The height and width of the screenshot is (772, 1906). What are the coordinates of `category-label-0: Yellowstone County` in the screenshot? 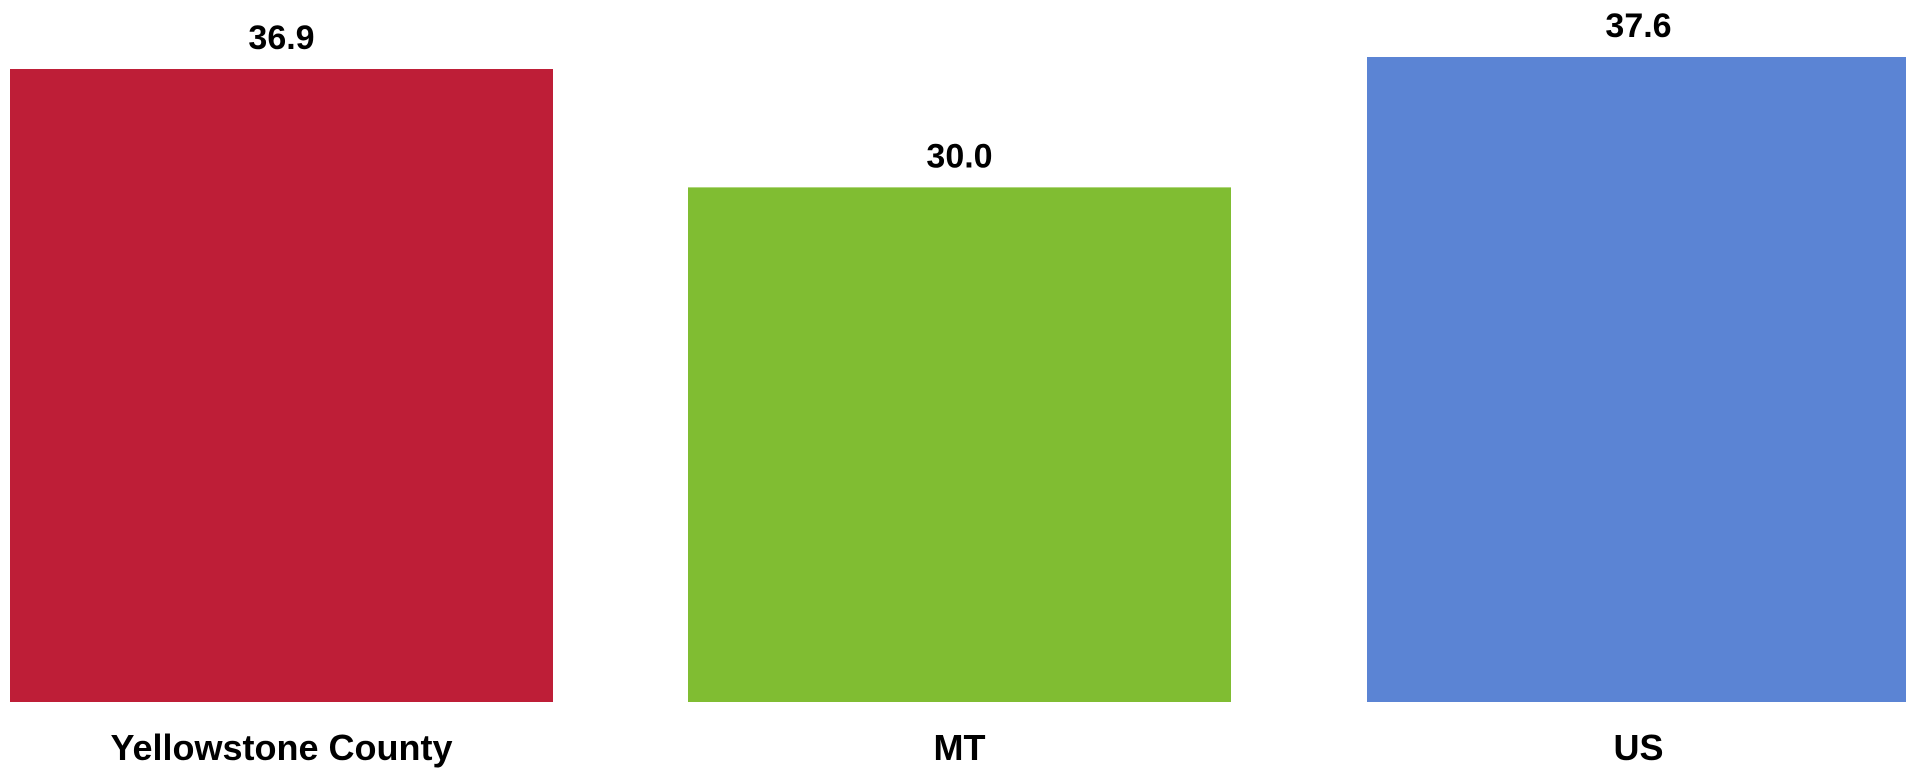 It's located at (281, 747).